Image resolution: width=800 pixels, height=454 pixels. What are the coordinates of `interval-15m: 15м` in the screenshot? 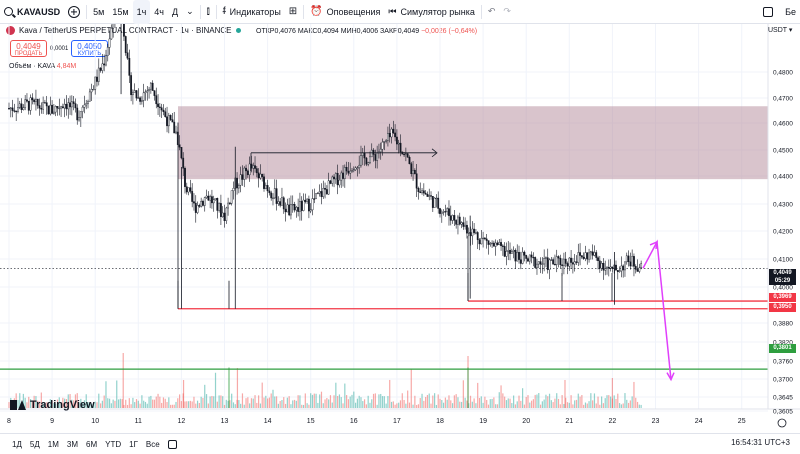 It's located at (120, 11).